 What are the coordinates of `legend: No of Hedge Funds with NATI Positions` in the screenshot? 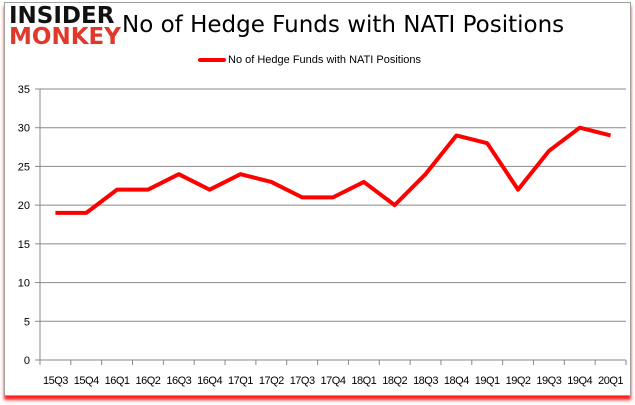 It's located at (309, 60).